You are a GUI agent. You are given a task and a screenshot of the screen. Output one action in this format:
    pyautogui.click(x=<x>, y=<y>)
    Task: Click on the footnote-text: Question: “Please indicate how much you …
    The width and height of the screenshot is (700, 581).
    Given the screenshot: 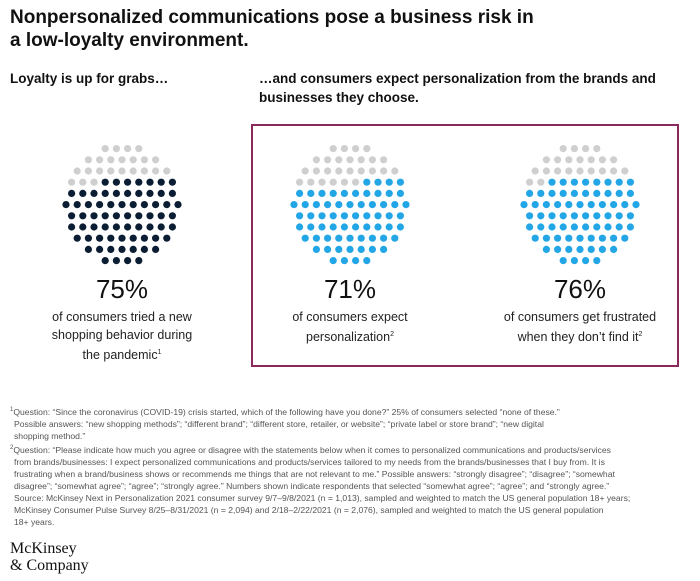 What is the action you would take?
    pyautogui.click(x=312, y=449)
    